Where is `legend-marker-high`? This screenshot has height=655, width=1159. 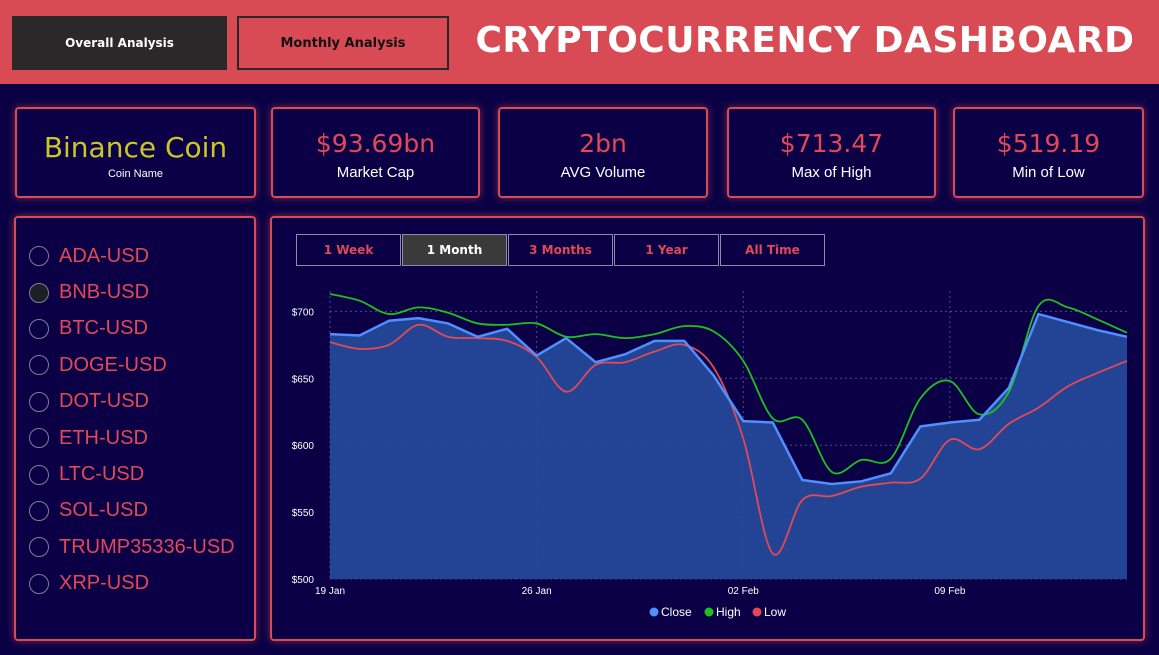 legend-marker-high is located at coordinates (709, 612).